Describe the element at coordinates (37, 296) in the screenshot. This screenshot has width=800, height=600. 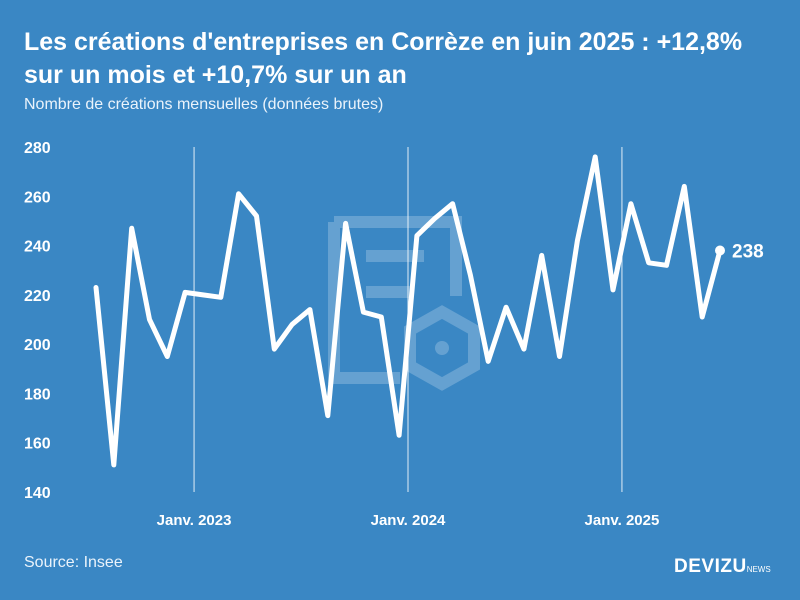
I see `y-tick-label-220: 220` at that location.